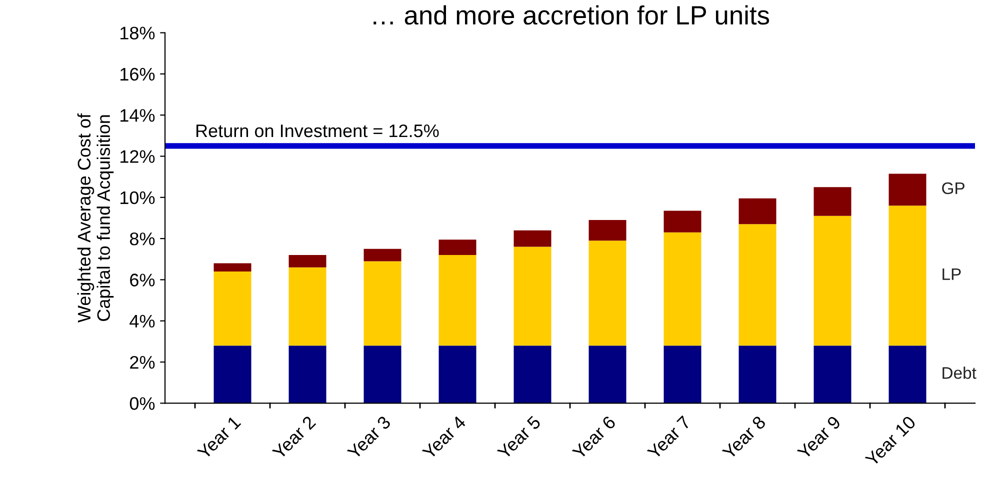 The image size is (1000, 504). I want to click on y-tick-label: 8%, so click(142, 239).